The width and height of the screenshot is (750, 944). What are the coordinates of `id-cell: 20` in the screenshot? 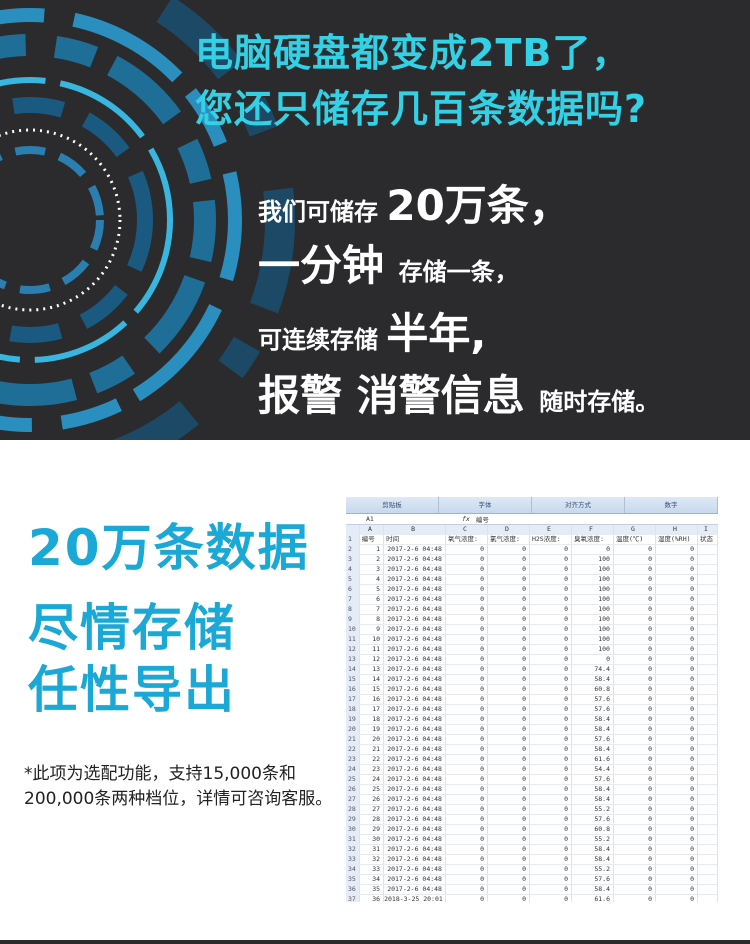 It's located at (372, 739).